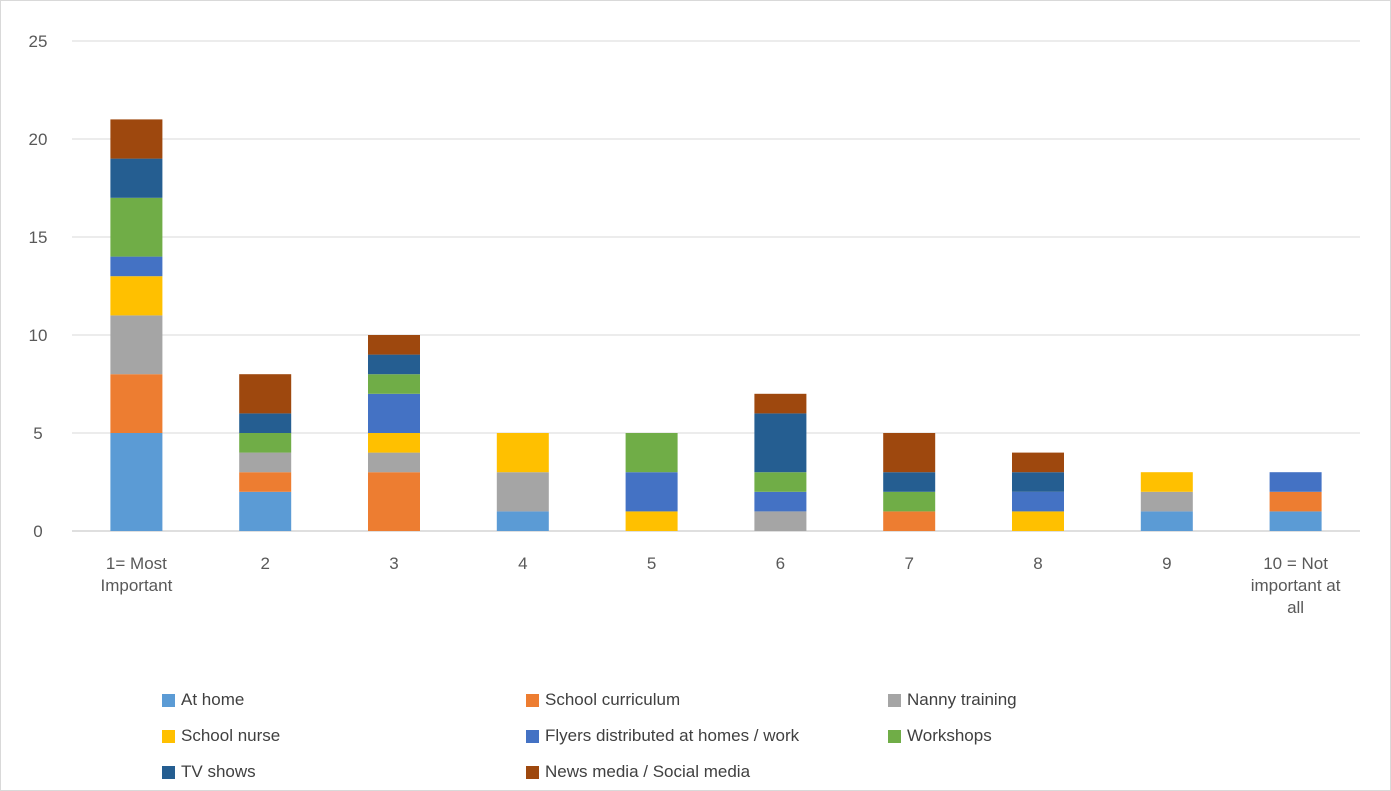  What do you see at coordinates (908, 563) in the screenshot?
I see `x-tick-label: 7` at bounding box center [908, 563].